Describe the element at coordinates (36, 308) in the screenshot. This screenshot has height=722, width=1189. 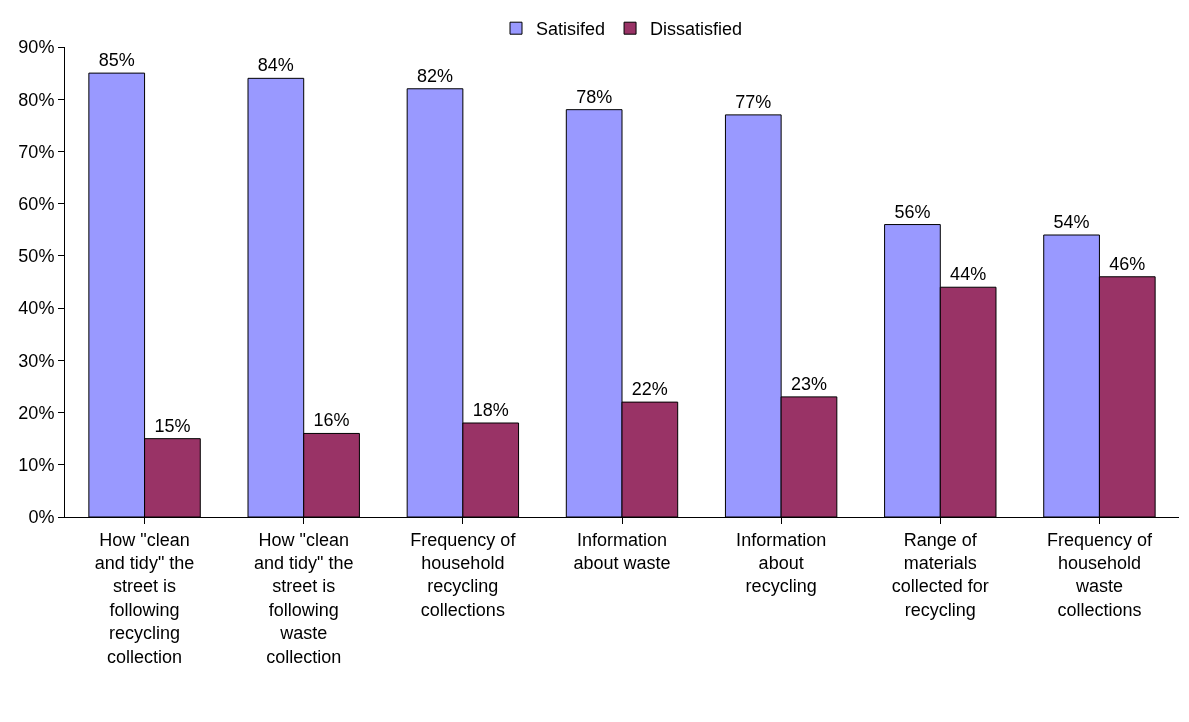
I see `y-tick-label: 40%` at that location.